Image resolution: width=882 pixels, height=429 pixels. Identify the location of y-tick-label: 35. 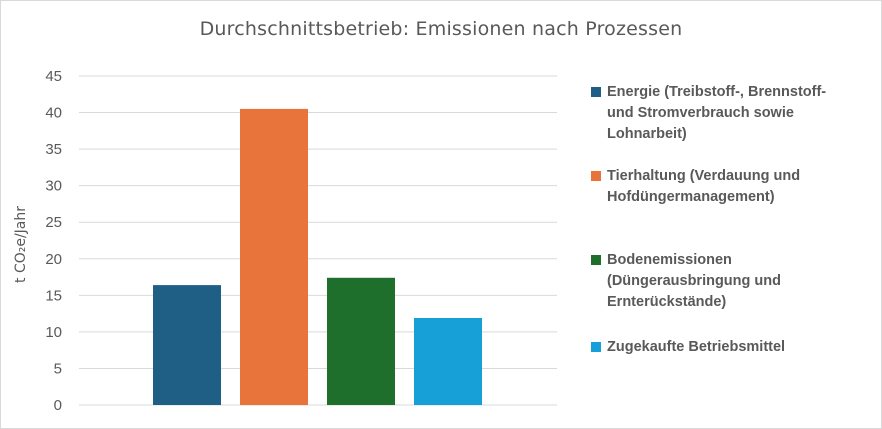
(53, 149).